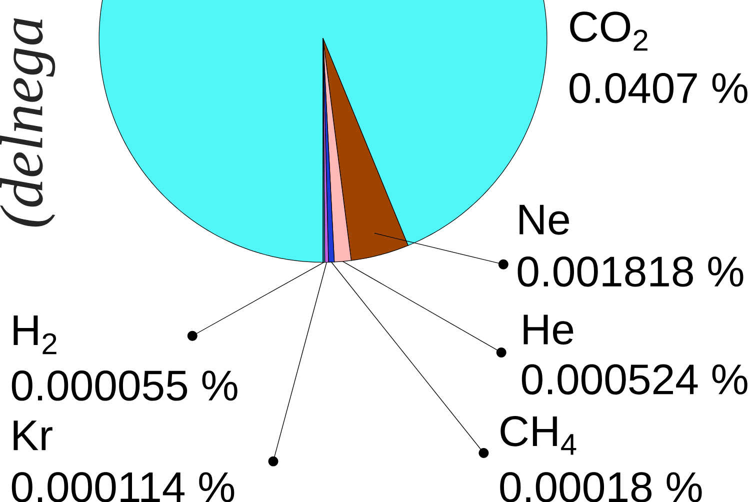 Image resolution: width=749 pixels, height=502 pixels. What do you see at coordinates (631, 271) in the screenshot?
I see `data-label: 0.001818 %` at bounding box center [631, 271].